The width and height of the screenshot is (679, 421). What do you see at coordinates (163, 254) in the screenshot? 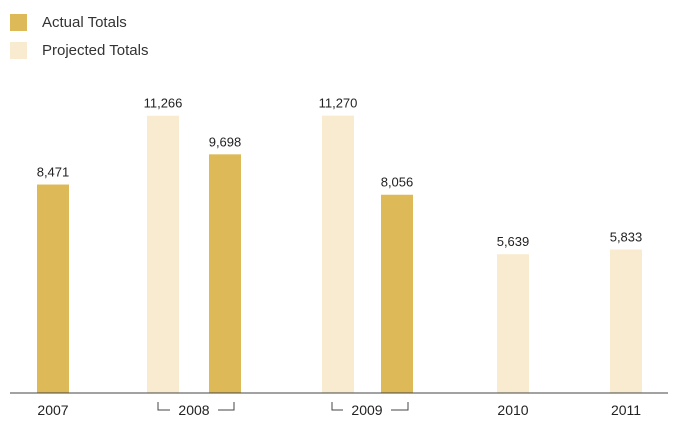
I see `bar-2008-projected` at bounding box center [163, 254].